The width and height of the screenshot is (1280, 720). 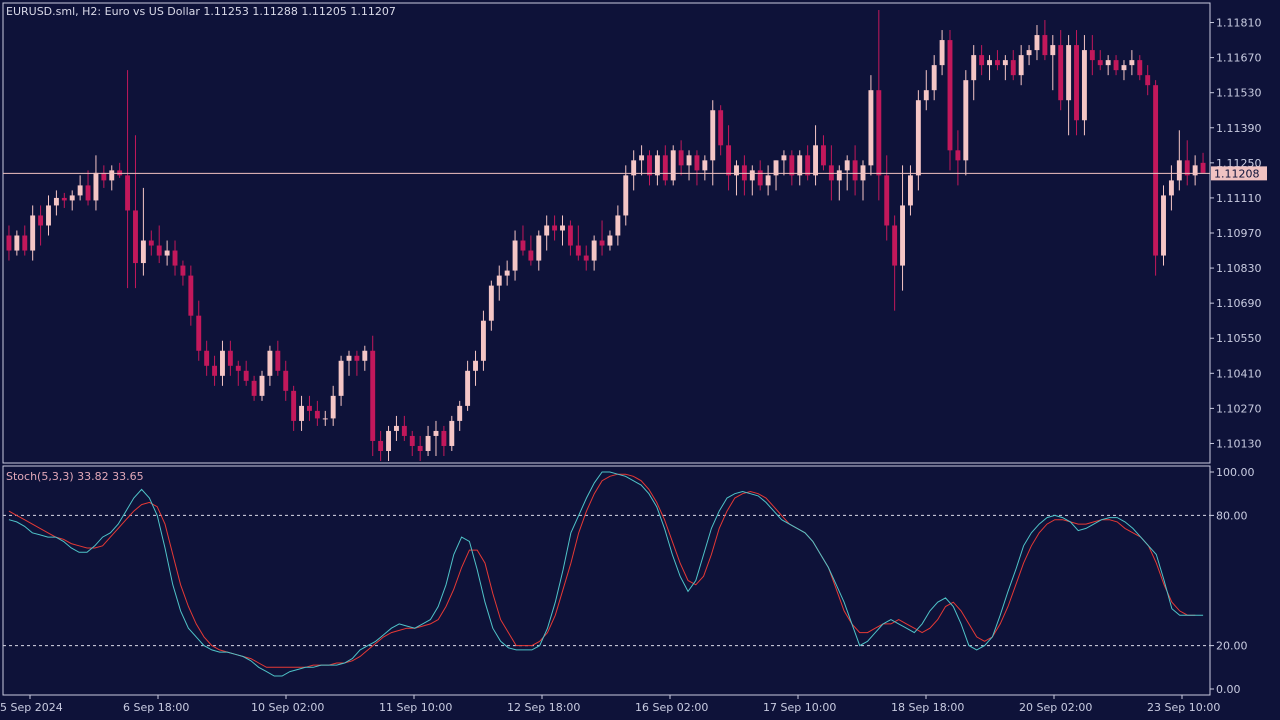 I want to click on price-tick-label: 1.10270, so click(x=1239, y=408).